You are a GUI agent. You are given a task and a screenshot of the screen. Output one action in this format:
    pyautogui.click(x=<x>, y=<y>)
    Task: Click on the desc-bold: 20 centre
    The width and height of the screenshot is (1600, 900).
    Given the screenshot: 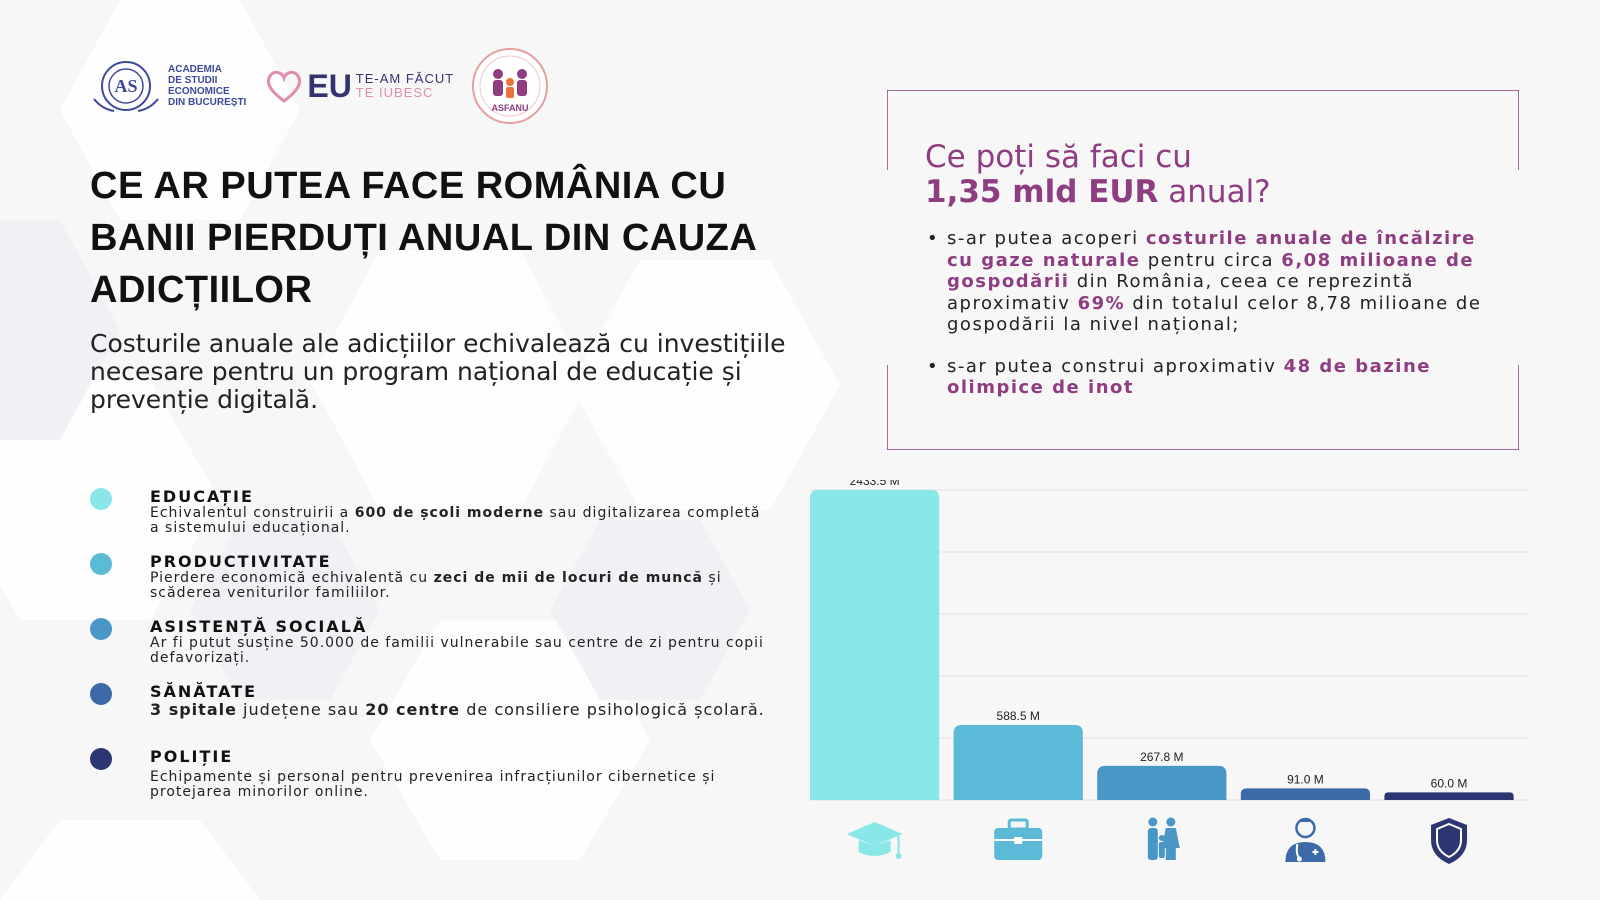 What is the action you would take?
    pyautogui.click(x=413, y=709)
    